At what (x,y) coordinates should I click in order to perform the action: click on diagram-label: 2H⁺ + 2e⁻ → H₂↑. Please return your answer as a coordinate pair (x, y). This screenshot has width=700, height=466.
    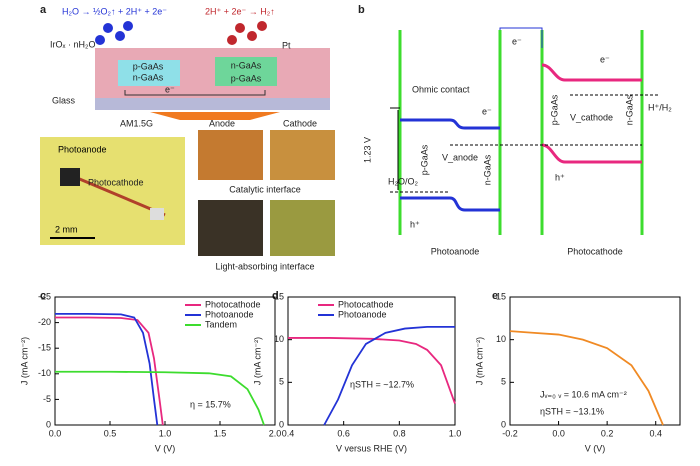
    Looking at the image, I should click on (240, 11).